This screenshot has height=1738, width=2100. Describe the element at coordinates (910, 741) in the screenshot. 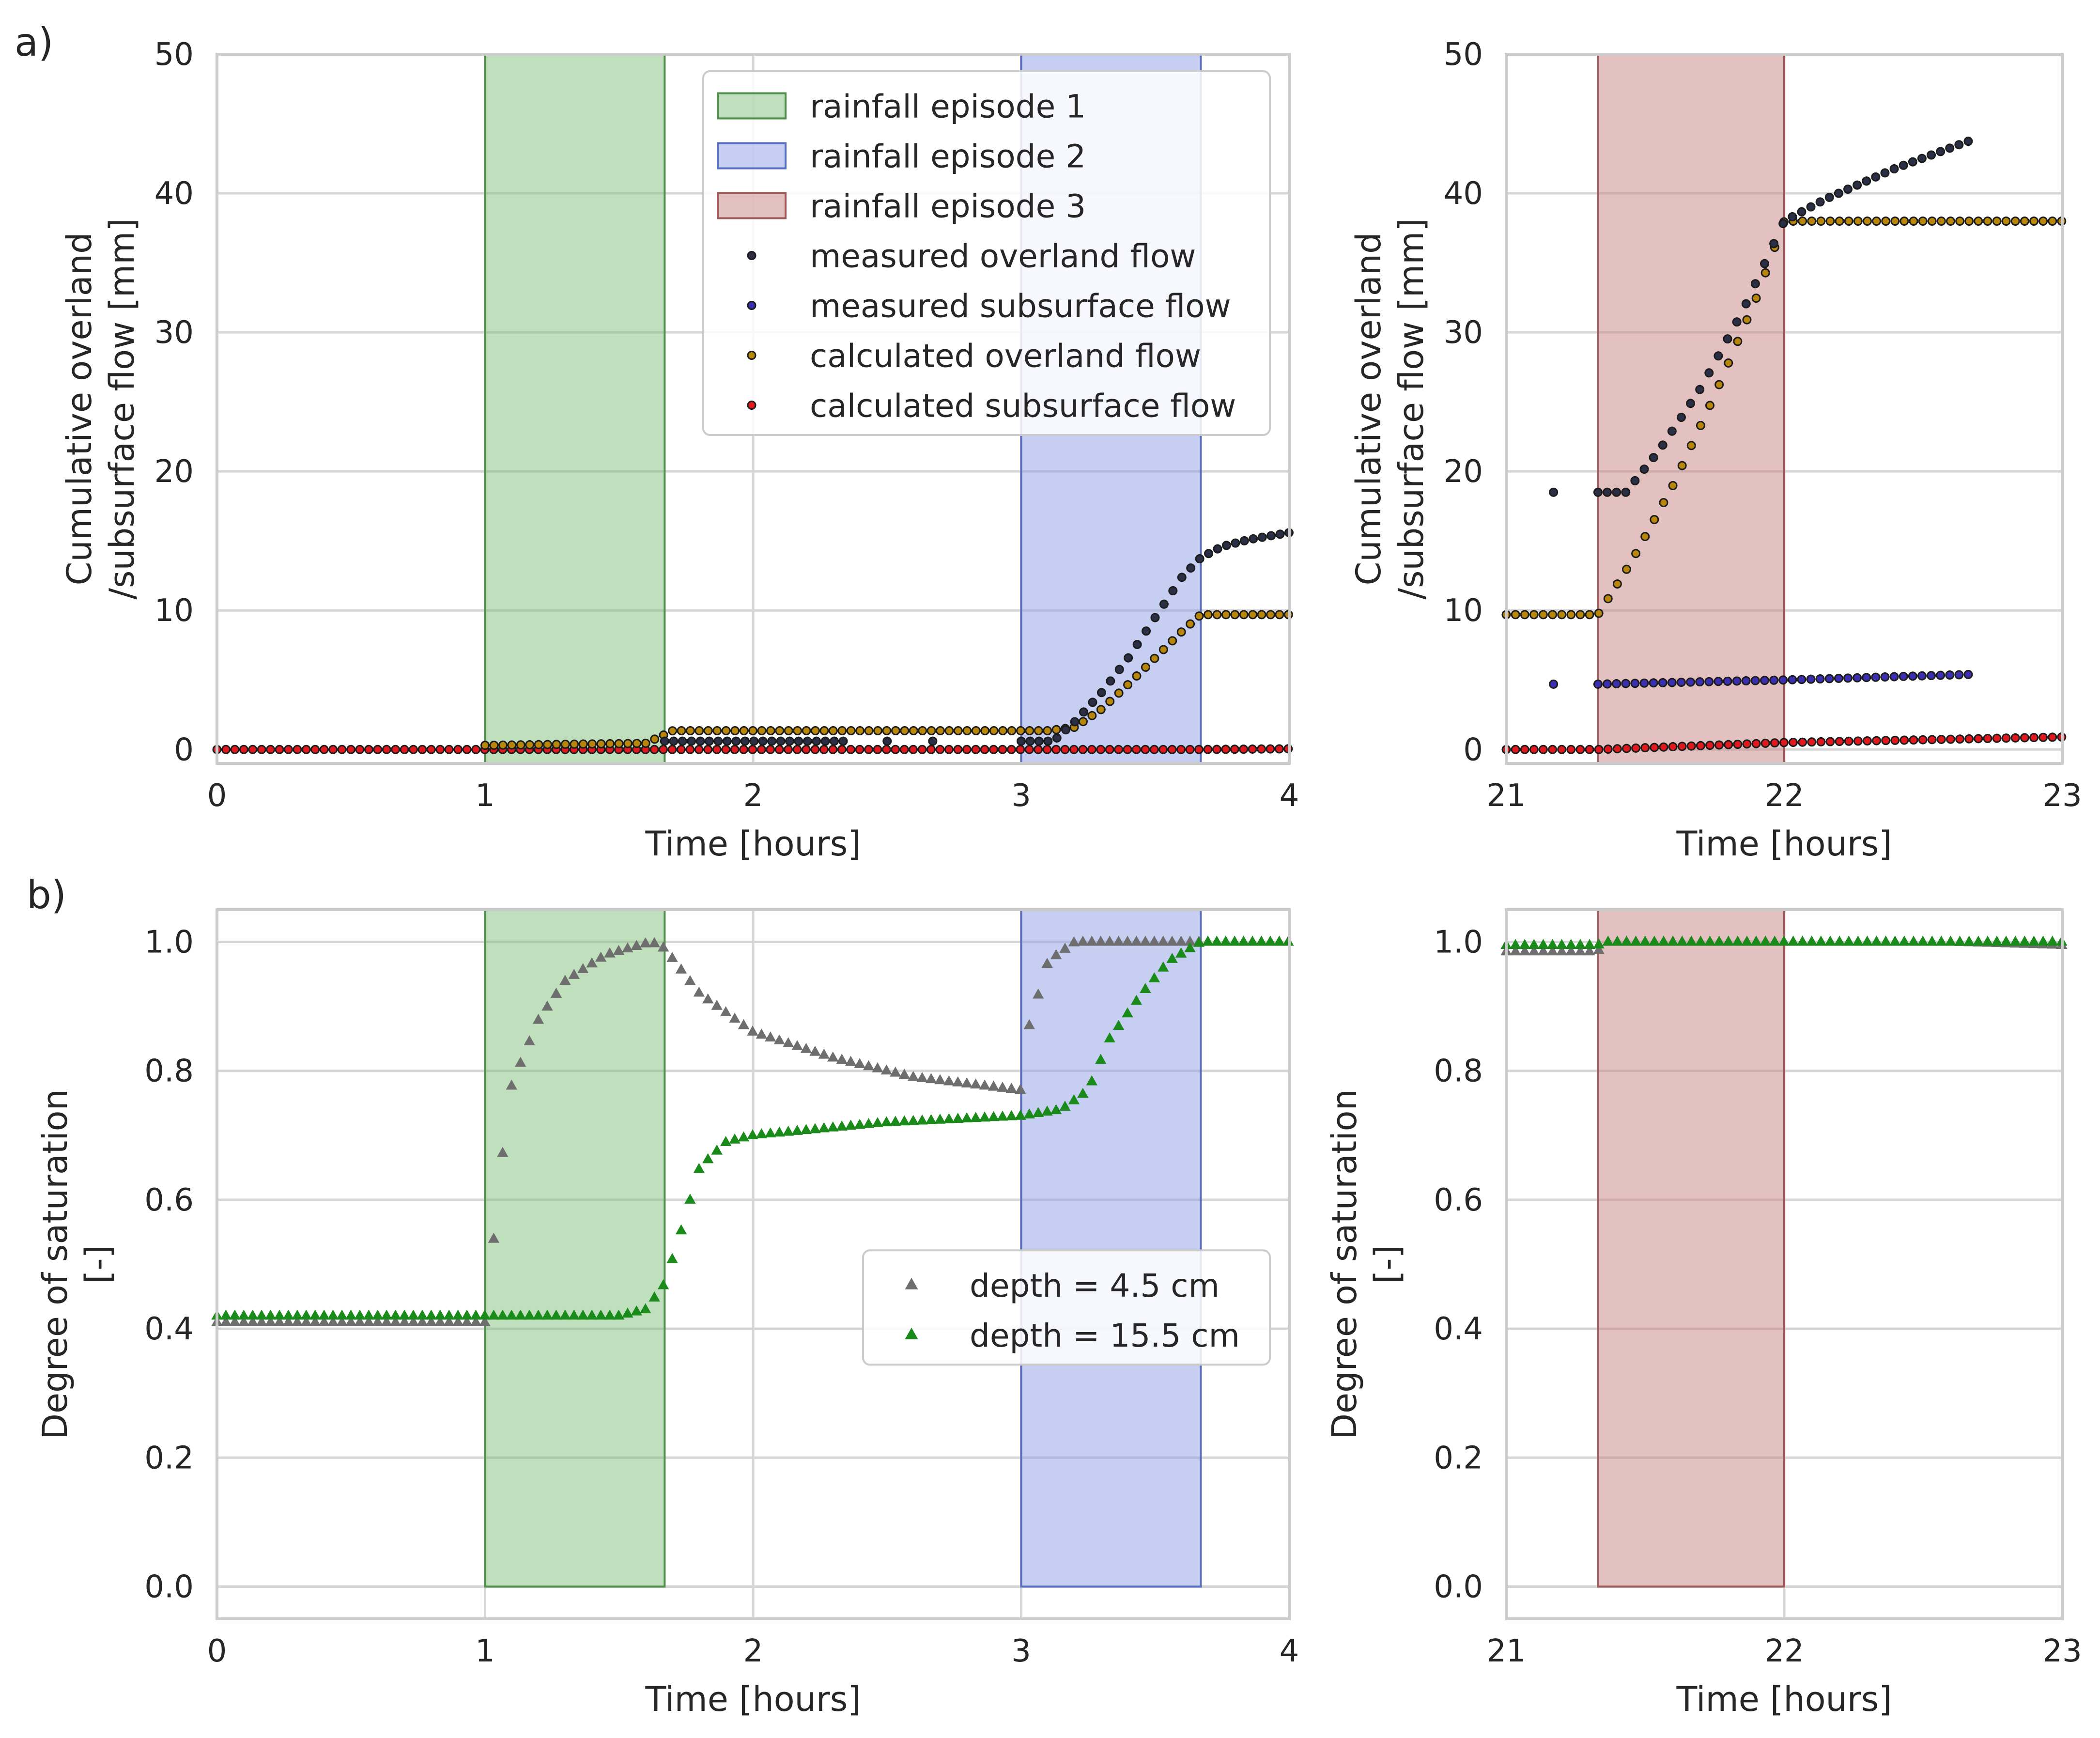

I see `series-measured-overland-flow-b-` at that location.